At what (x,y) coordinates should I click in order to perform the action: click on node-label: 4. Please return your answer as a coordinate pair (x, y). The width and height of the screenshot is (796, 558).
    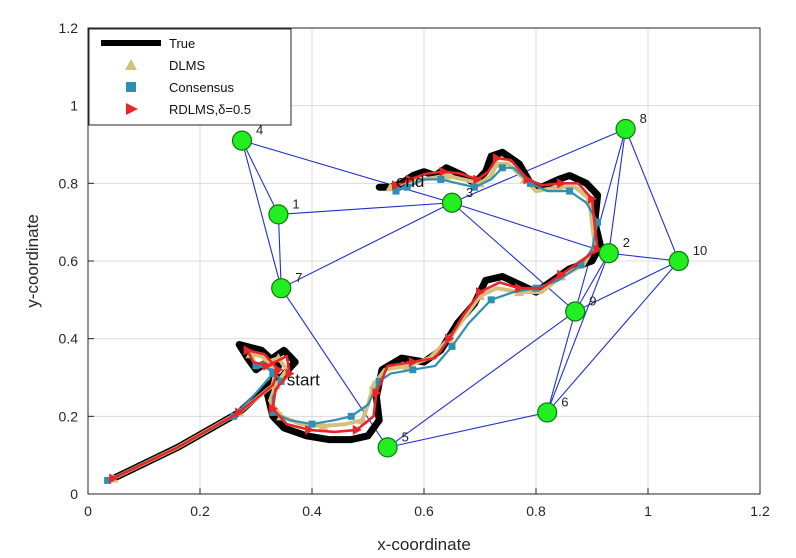
    Looking at the image, I should click on (259, 130).